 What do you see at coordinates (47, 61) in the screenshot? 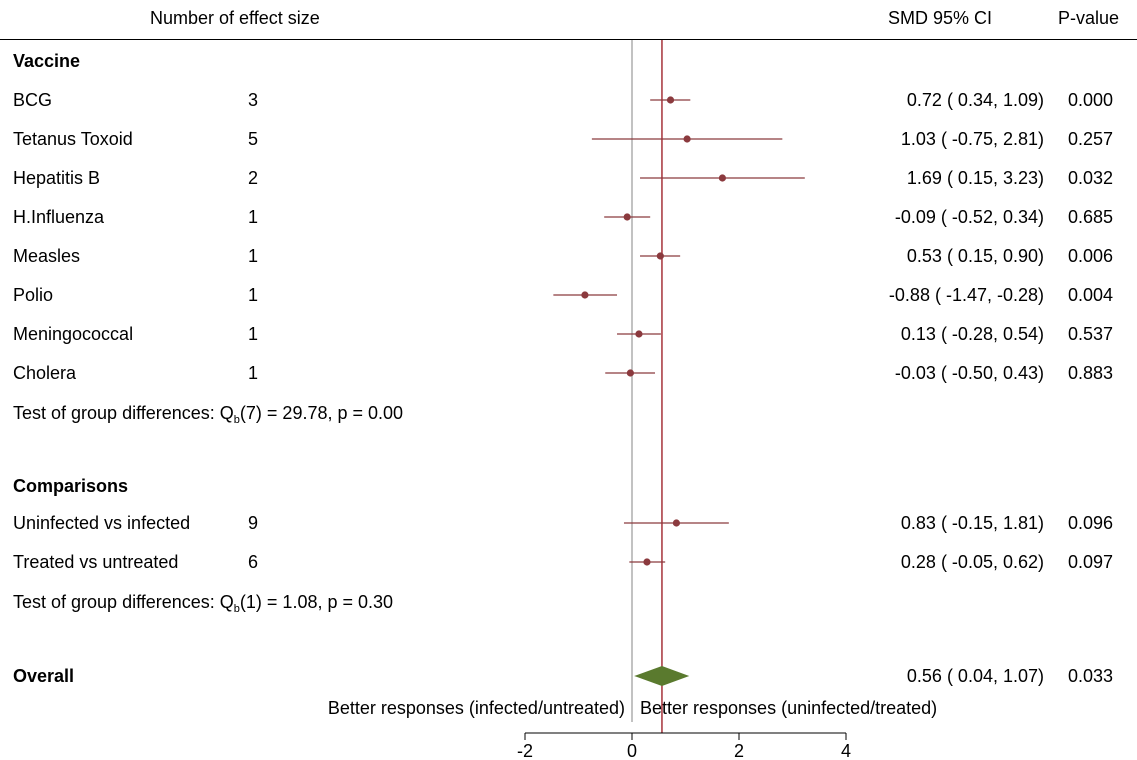
I see `group-title-vaccine: Vaccine` at bounding box center [47, 61].